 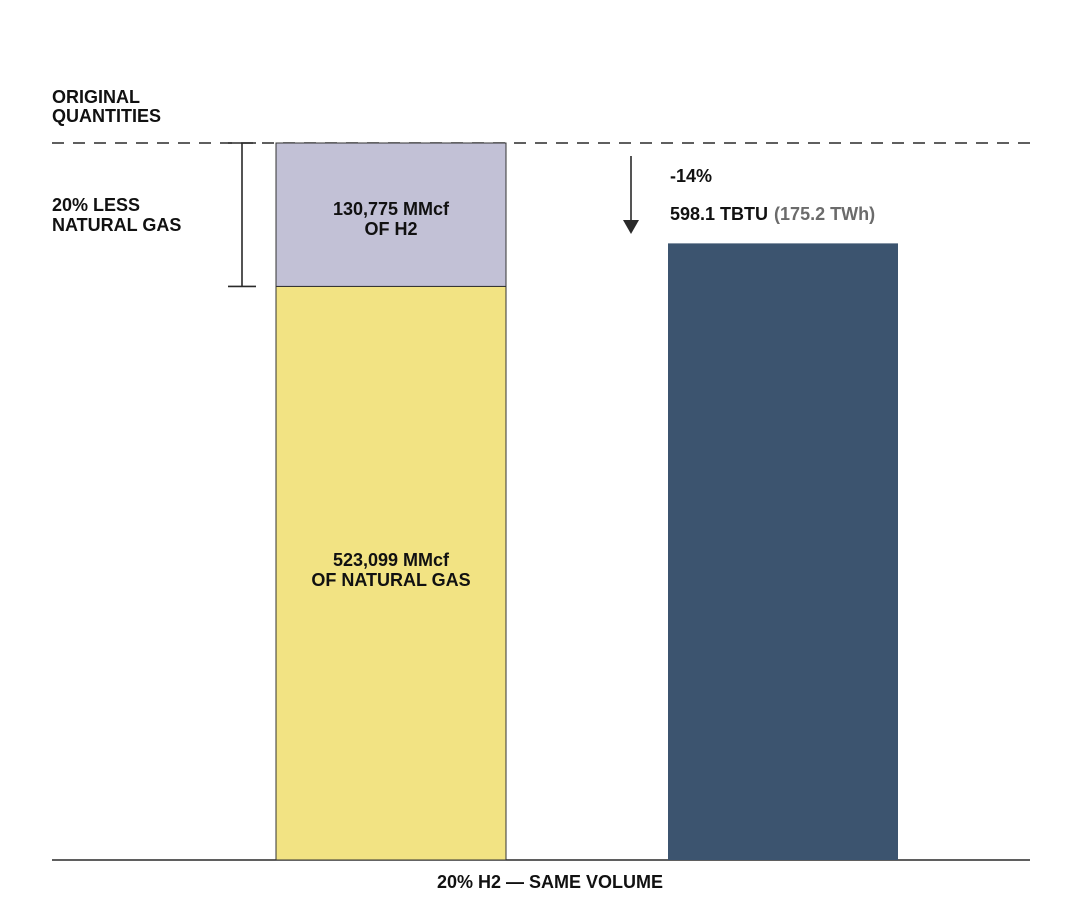 What do you see at coordinates (824, 214) in the screenshot?
I see `energy-alt-value: (175.2 TWh)` at bounding box center [824, 214].